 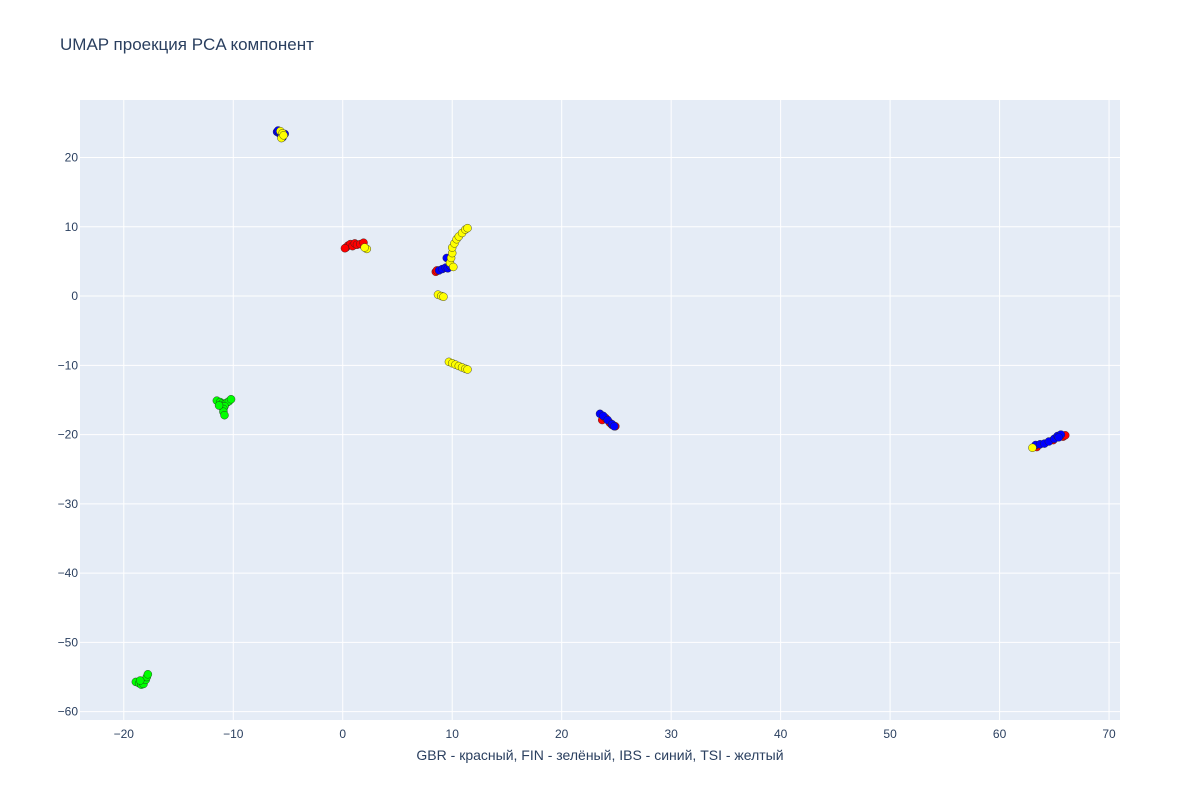 I want to click on y-tick-label: −40, so click(x=68, y=573).